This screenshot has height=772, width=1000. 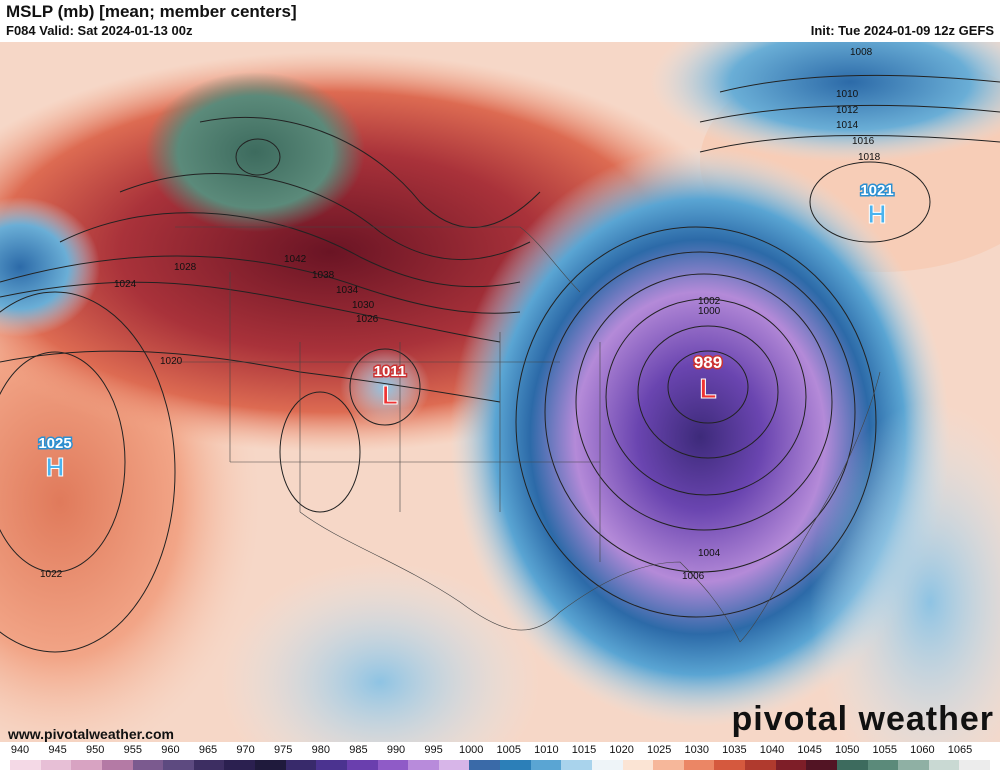 What do you see at coordinates (861, 52) in the screenshot?
I see `isobar-label: 1008` at bounding box center [861, 52].